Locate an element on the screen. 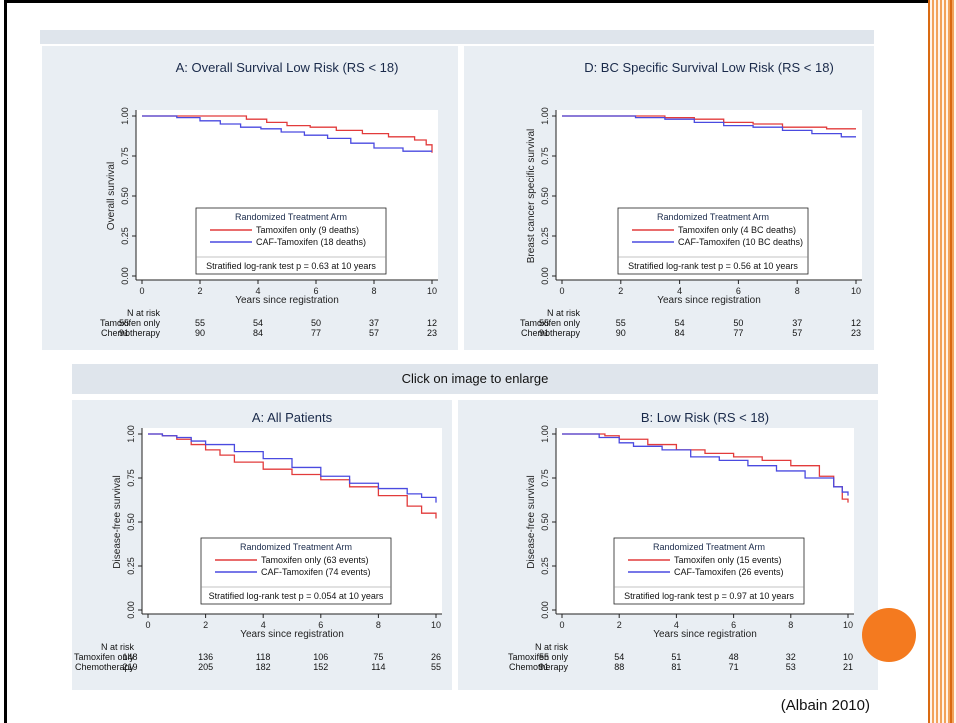 The image size is (956, 723). legend-entry: Tamoxifen only (63 events) is located at coordinates (315, 560).